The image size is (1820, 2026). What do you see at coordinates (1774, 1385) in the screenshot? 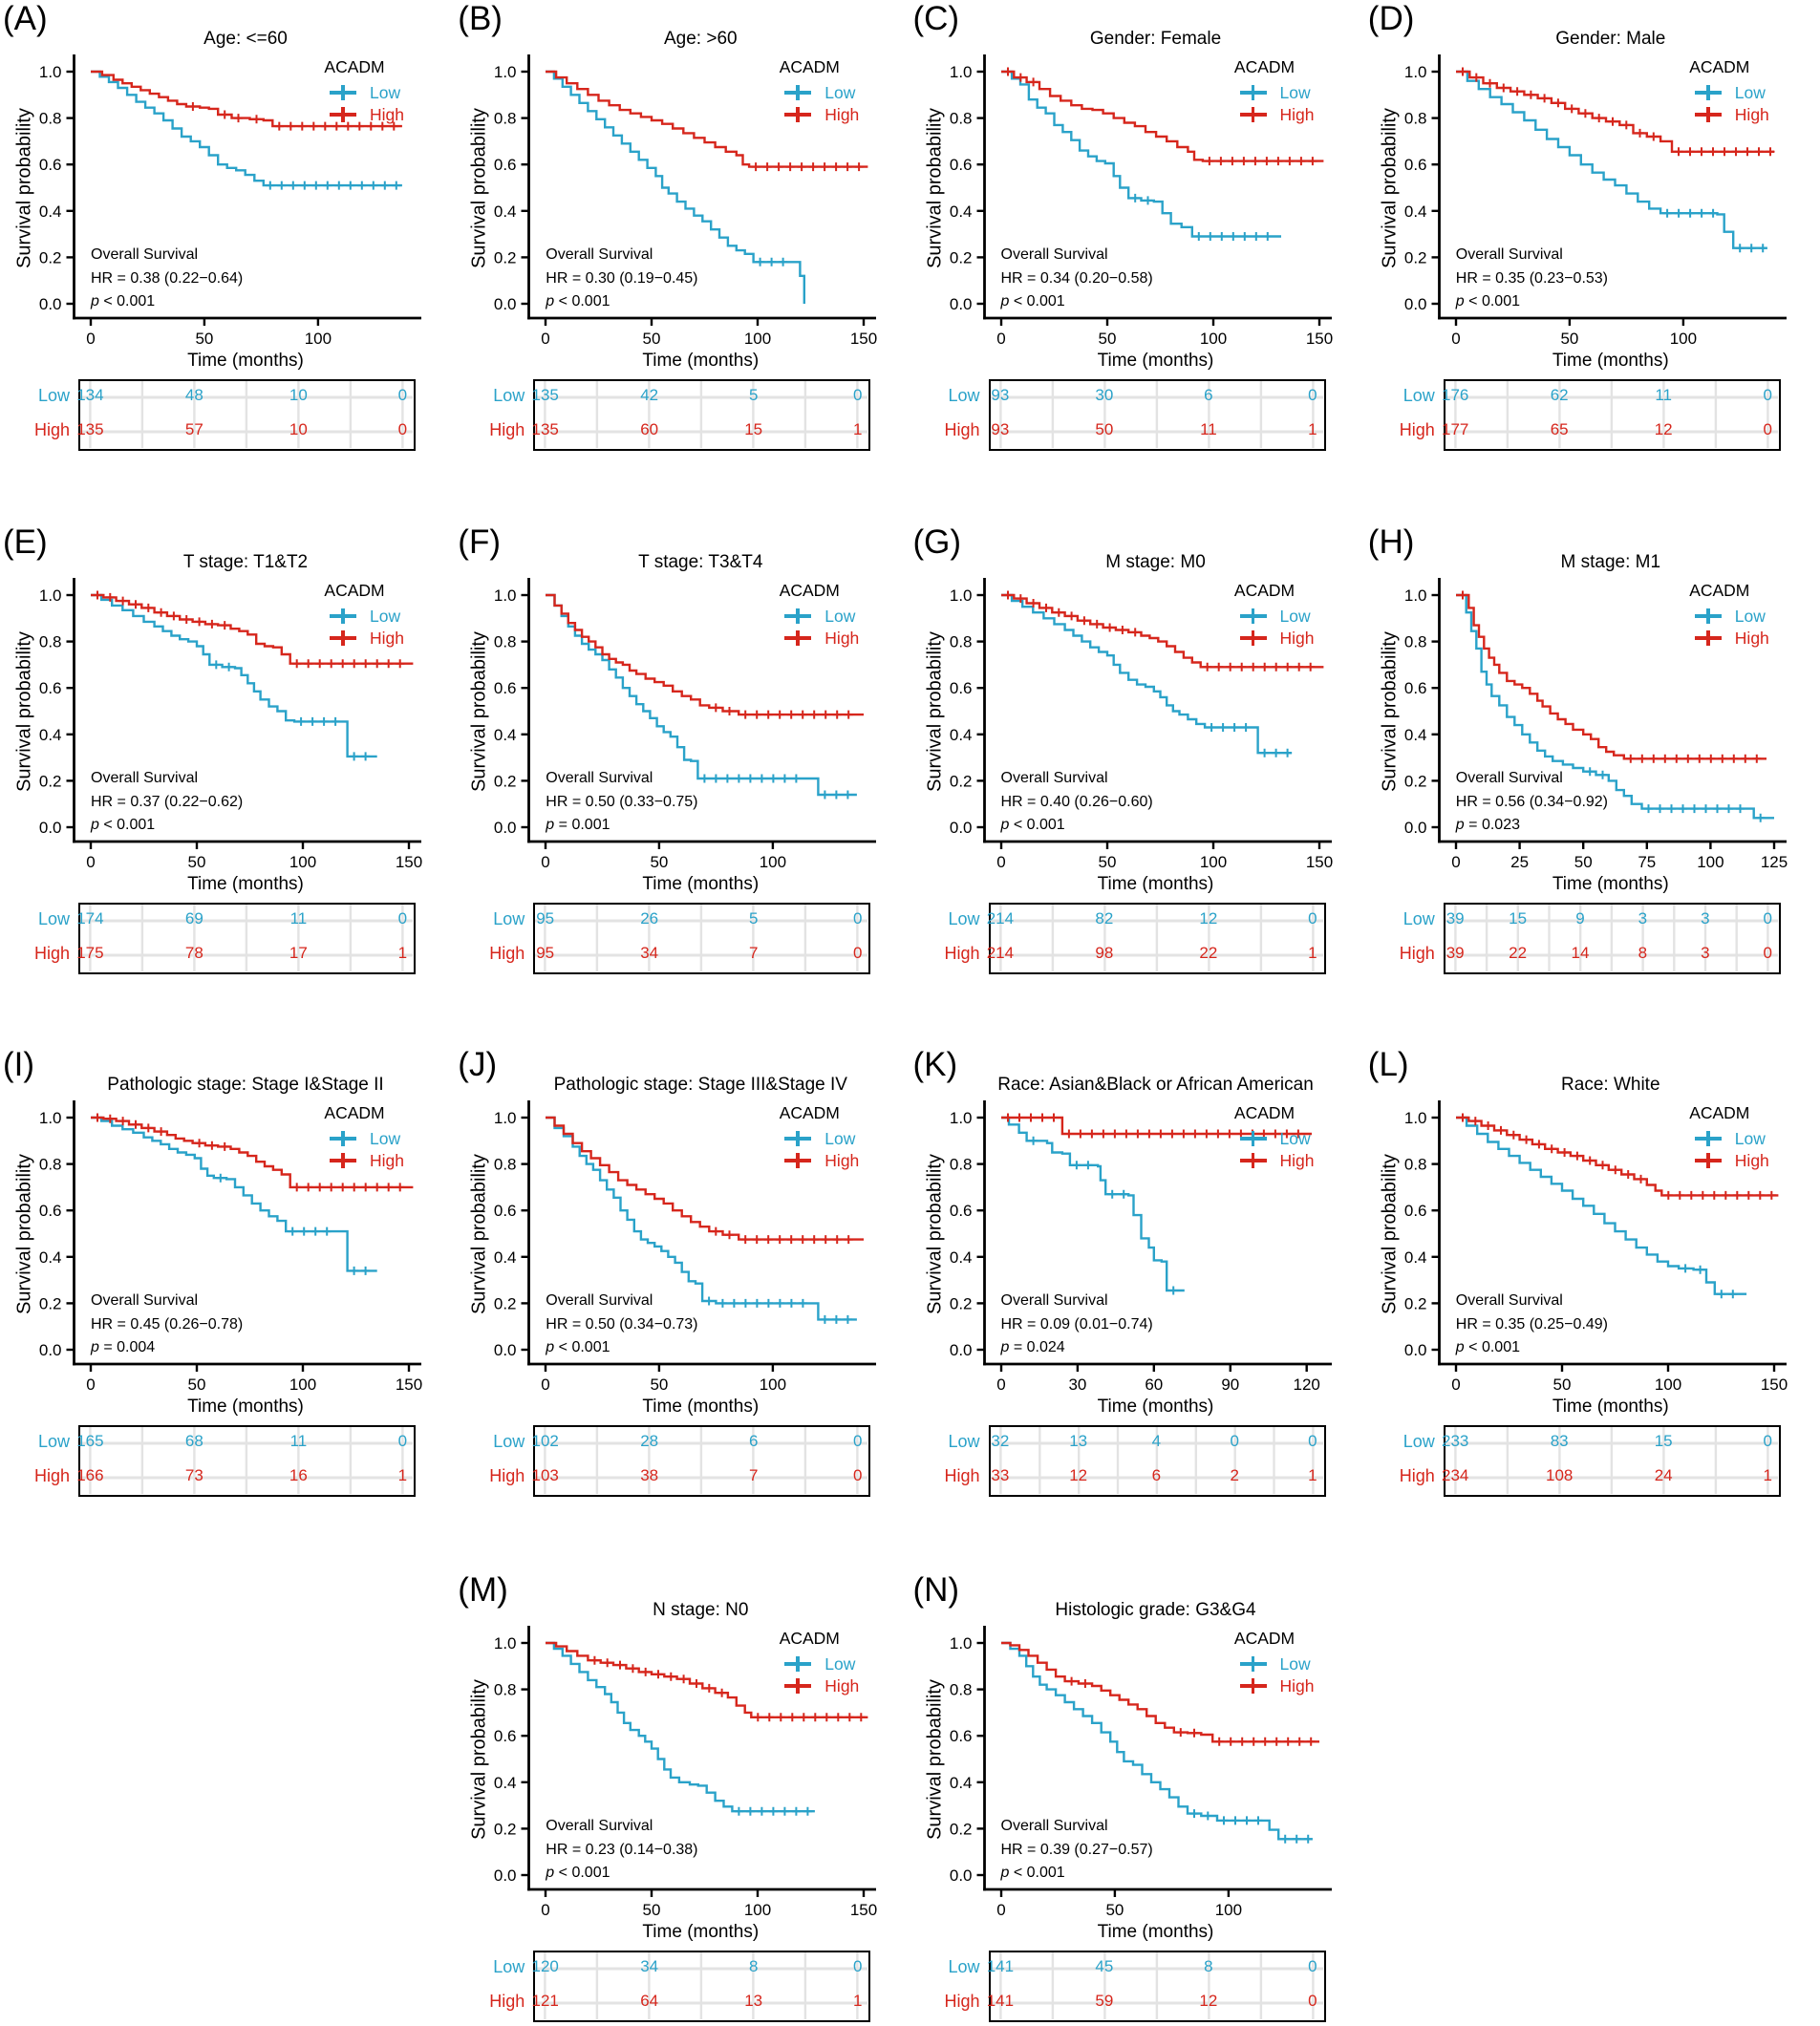
I see `x-tick-label: 150` at bounding box center [1774, 1385].